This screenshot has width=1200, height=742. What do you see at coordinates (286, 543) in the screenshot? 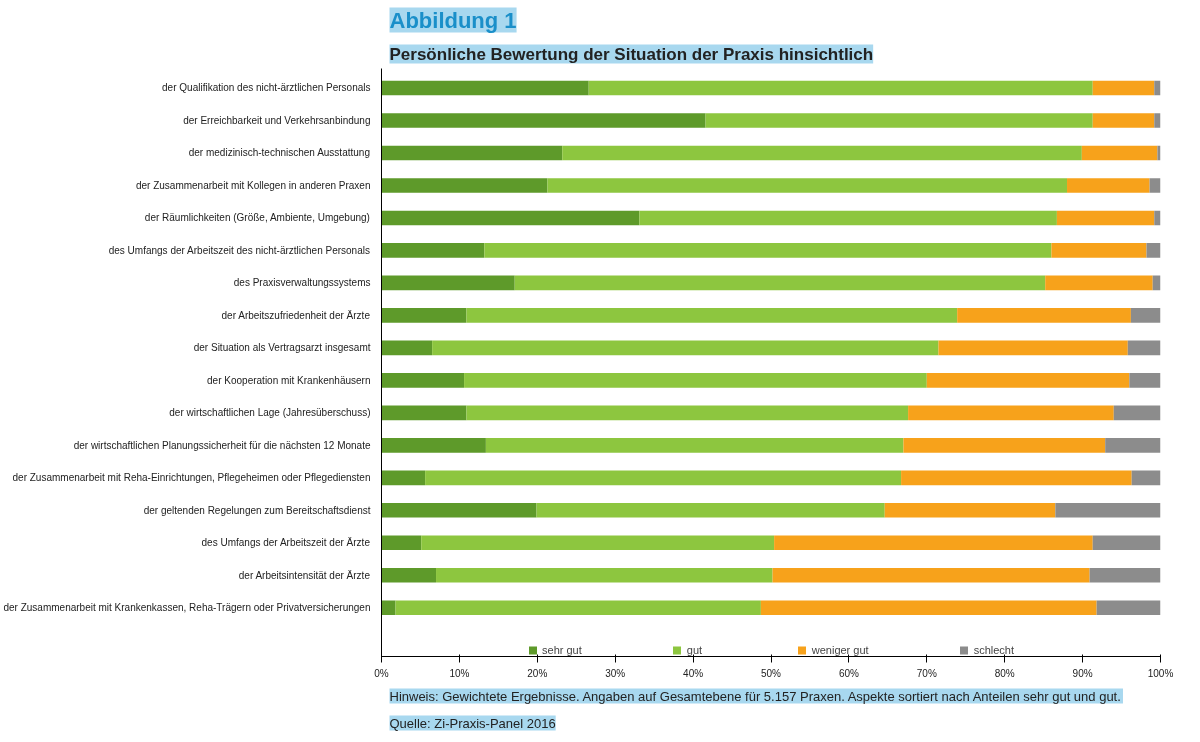
I see `y-tick-label: des Umfangs der Arbeitszeit der Ärzte` at bounding box center [286, 543].